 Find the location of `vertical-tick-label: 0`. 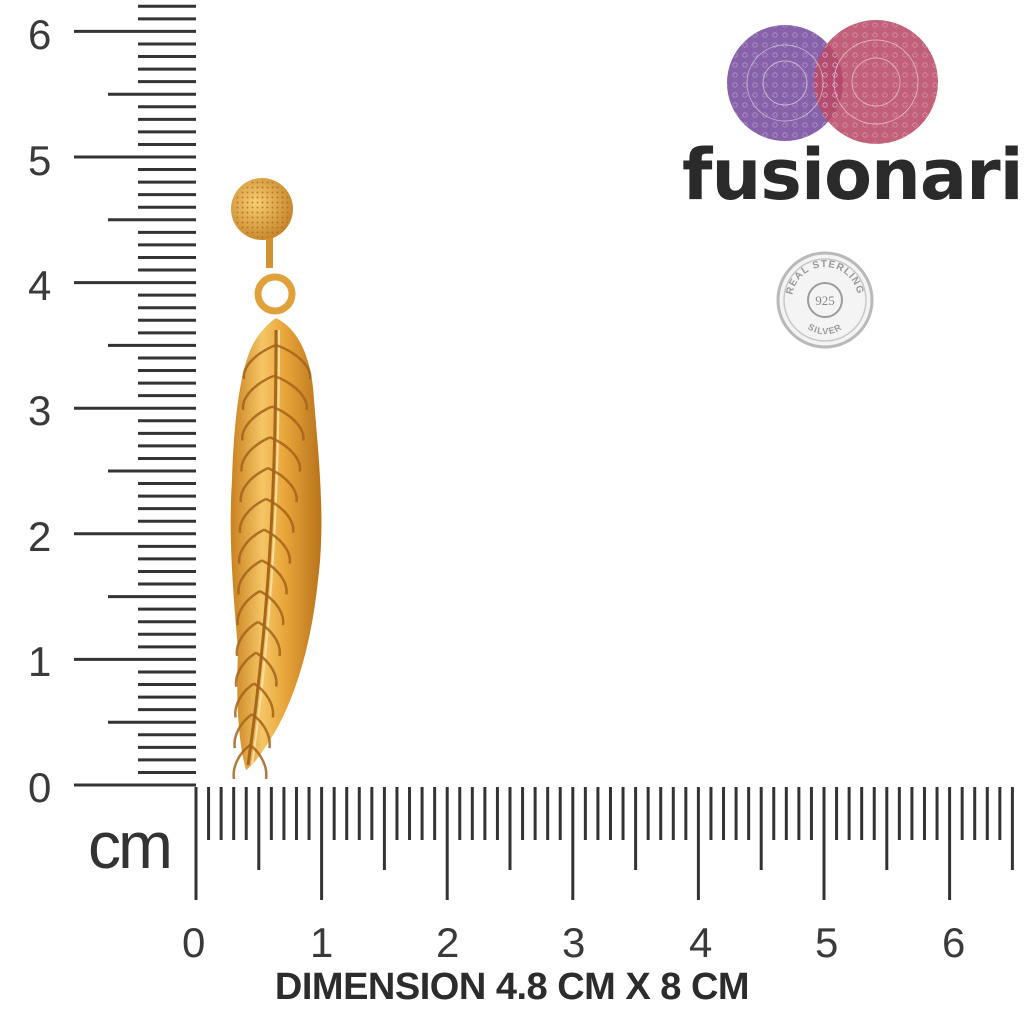

vertical-tick-label: 0 is located at coordinates (40, 787).